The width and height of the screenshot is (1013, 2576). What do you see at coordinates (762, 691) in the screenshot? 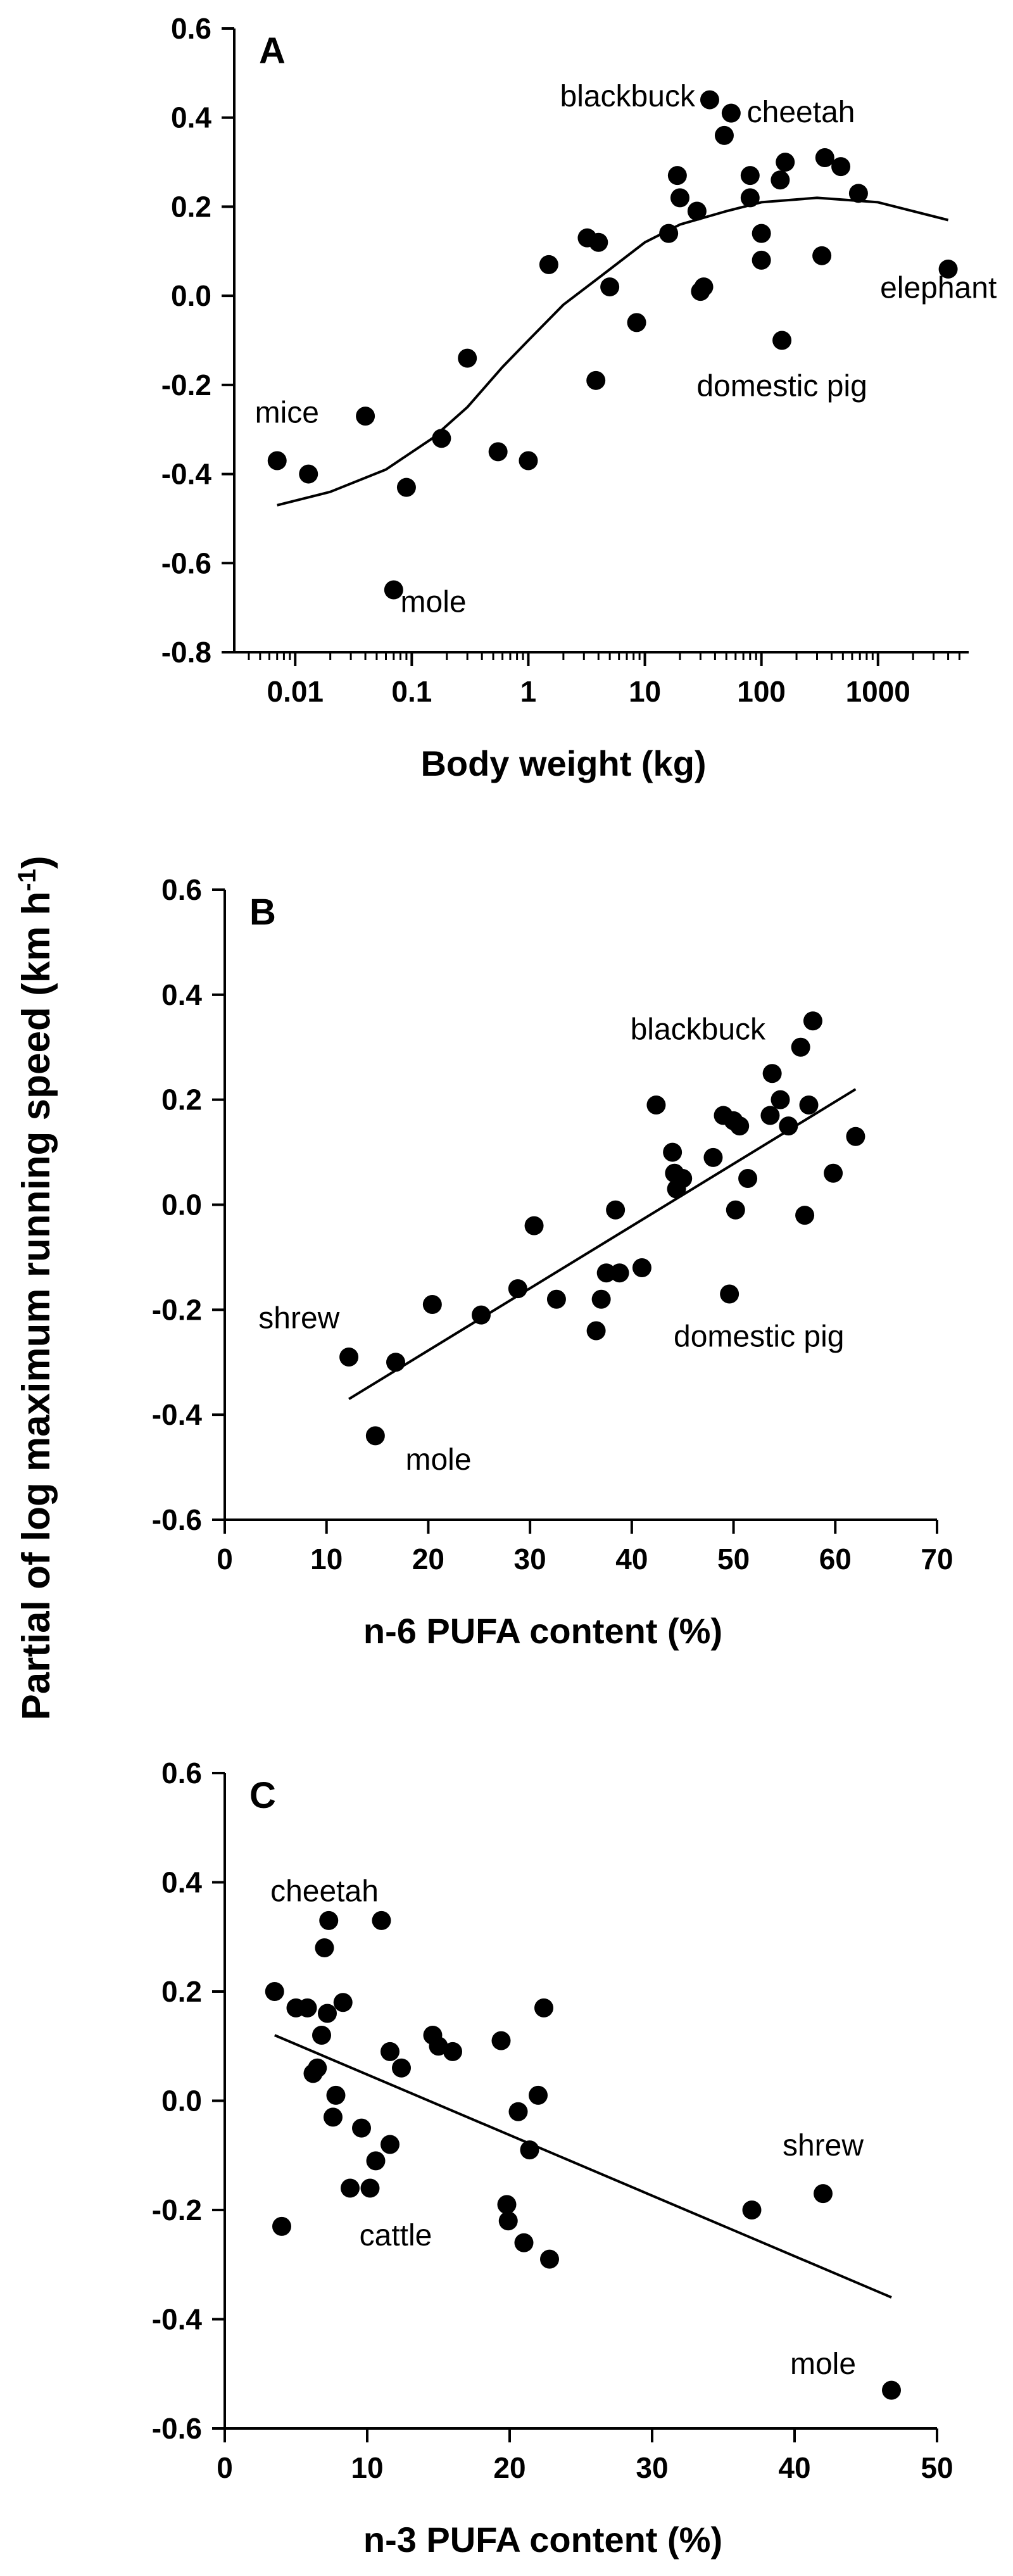
I see `x-tick-label: 100` at bounding box center [762, 691].